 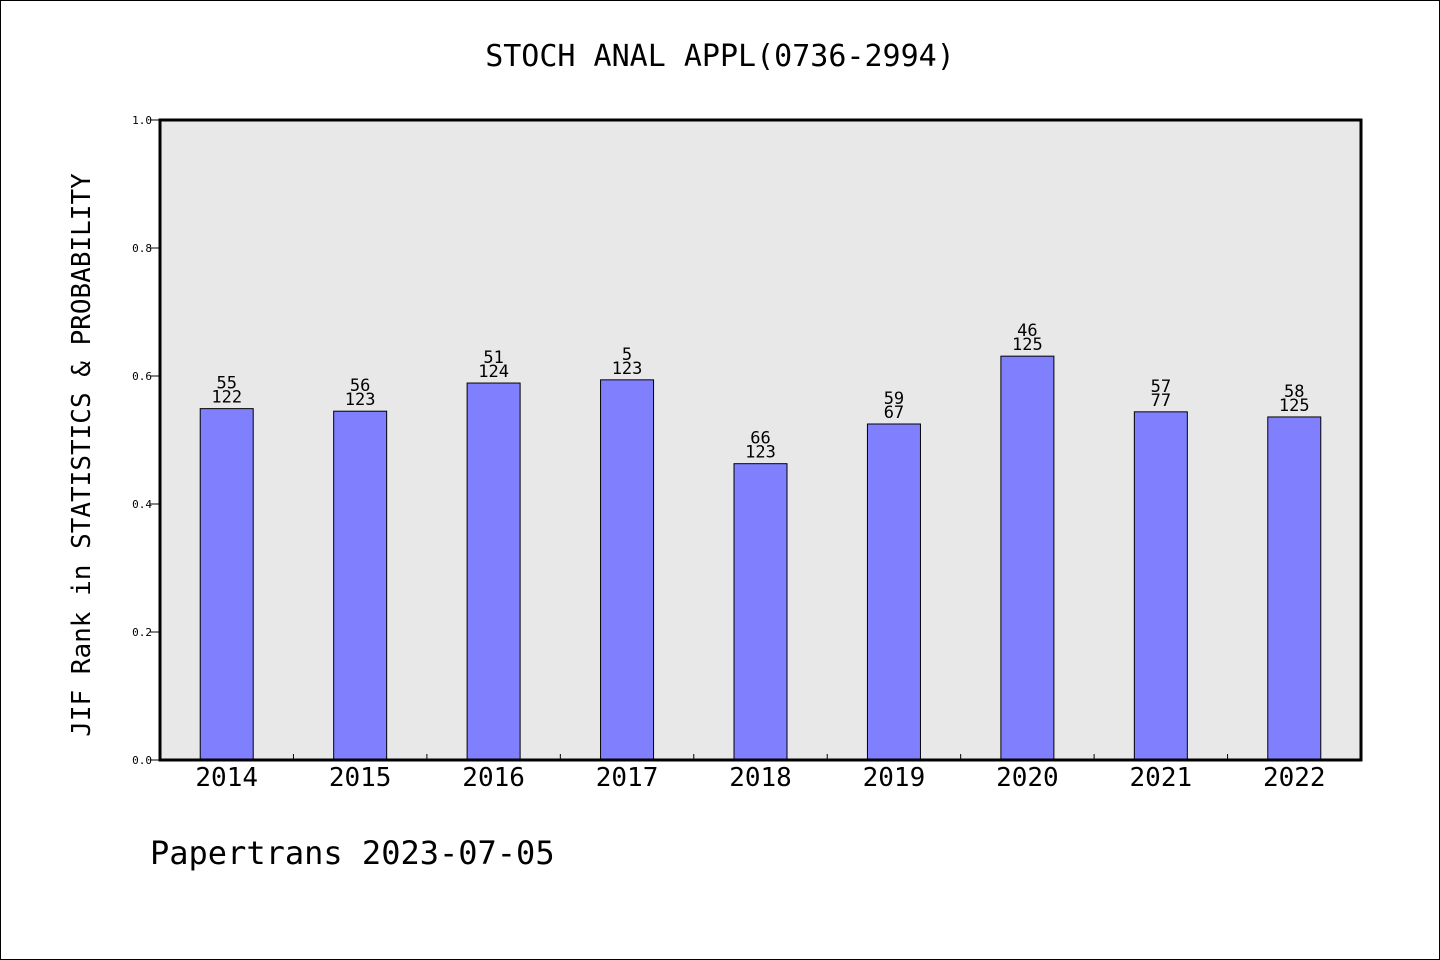 What do you see at coordinates (720, 56) in the screenshot?
I see `chart-title: STOCH ANAL APPL(0736-2994)` at bounding box center [720, 56].